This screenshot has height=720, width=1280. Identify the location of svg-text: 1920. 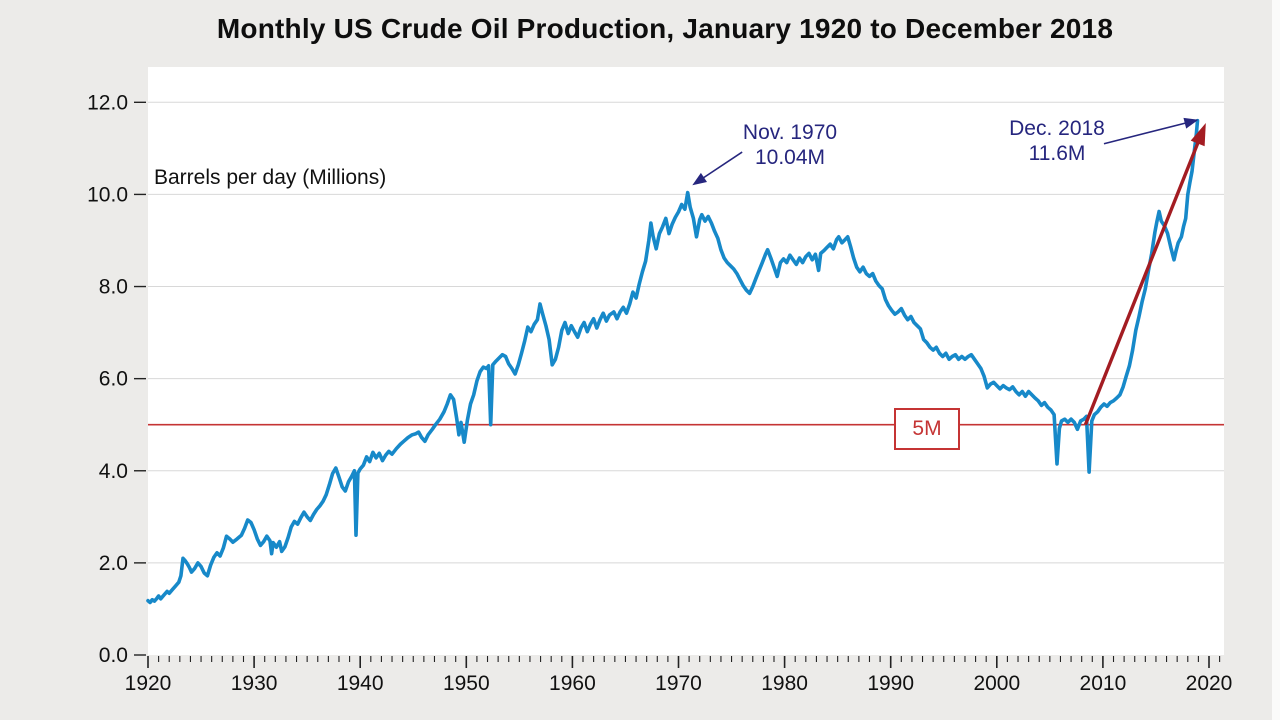
(148, 683).